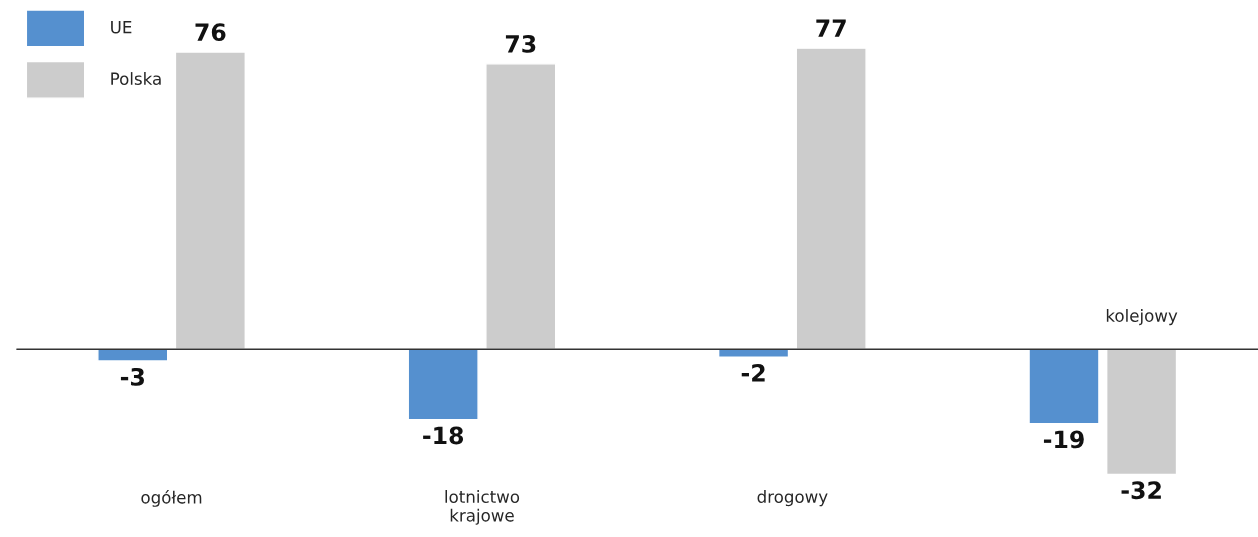 This screenshot has height=537, width=1258. Describe the element at coordinates (136, 78) in the screenshot. I see `legend-label: Polska` at that location.